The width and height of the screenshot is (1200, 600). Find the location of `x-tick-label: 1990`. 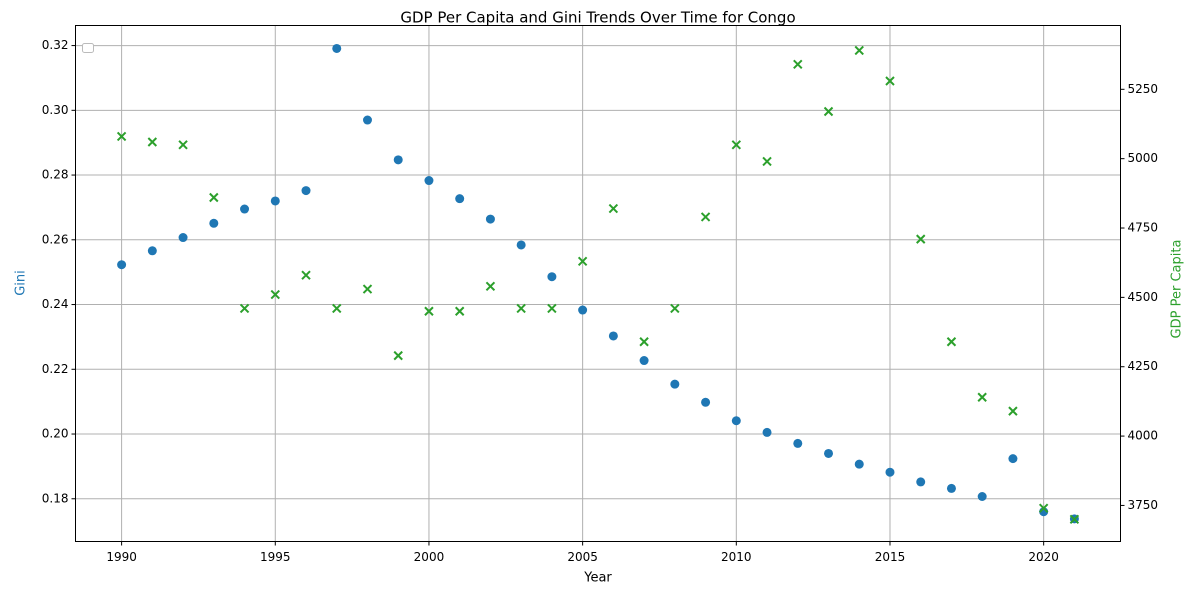

x-tick-label: 1990 is located at coordinates (121, 557).